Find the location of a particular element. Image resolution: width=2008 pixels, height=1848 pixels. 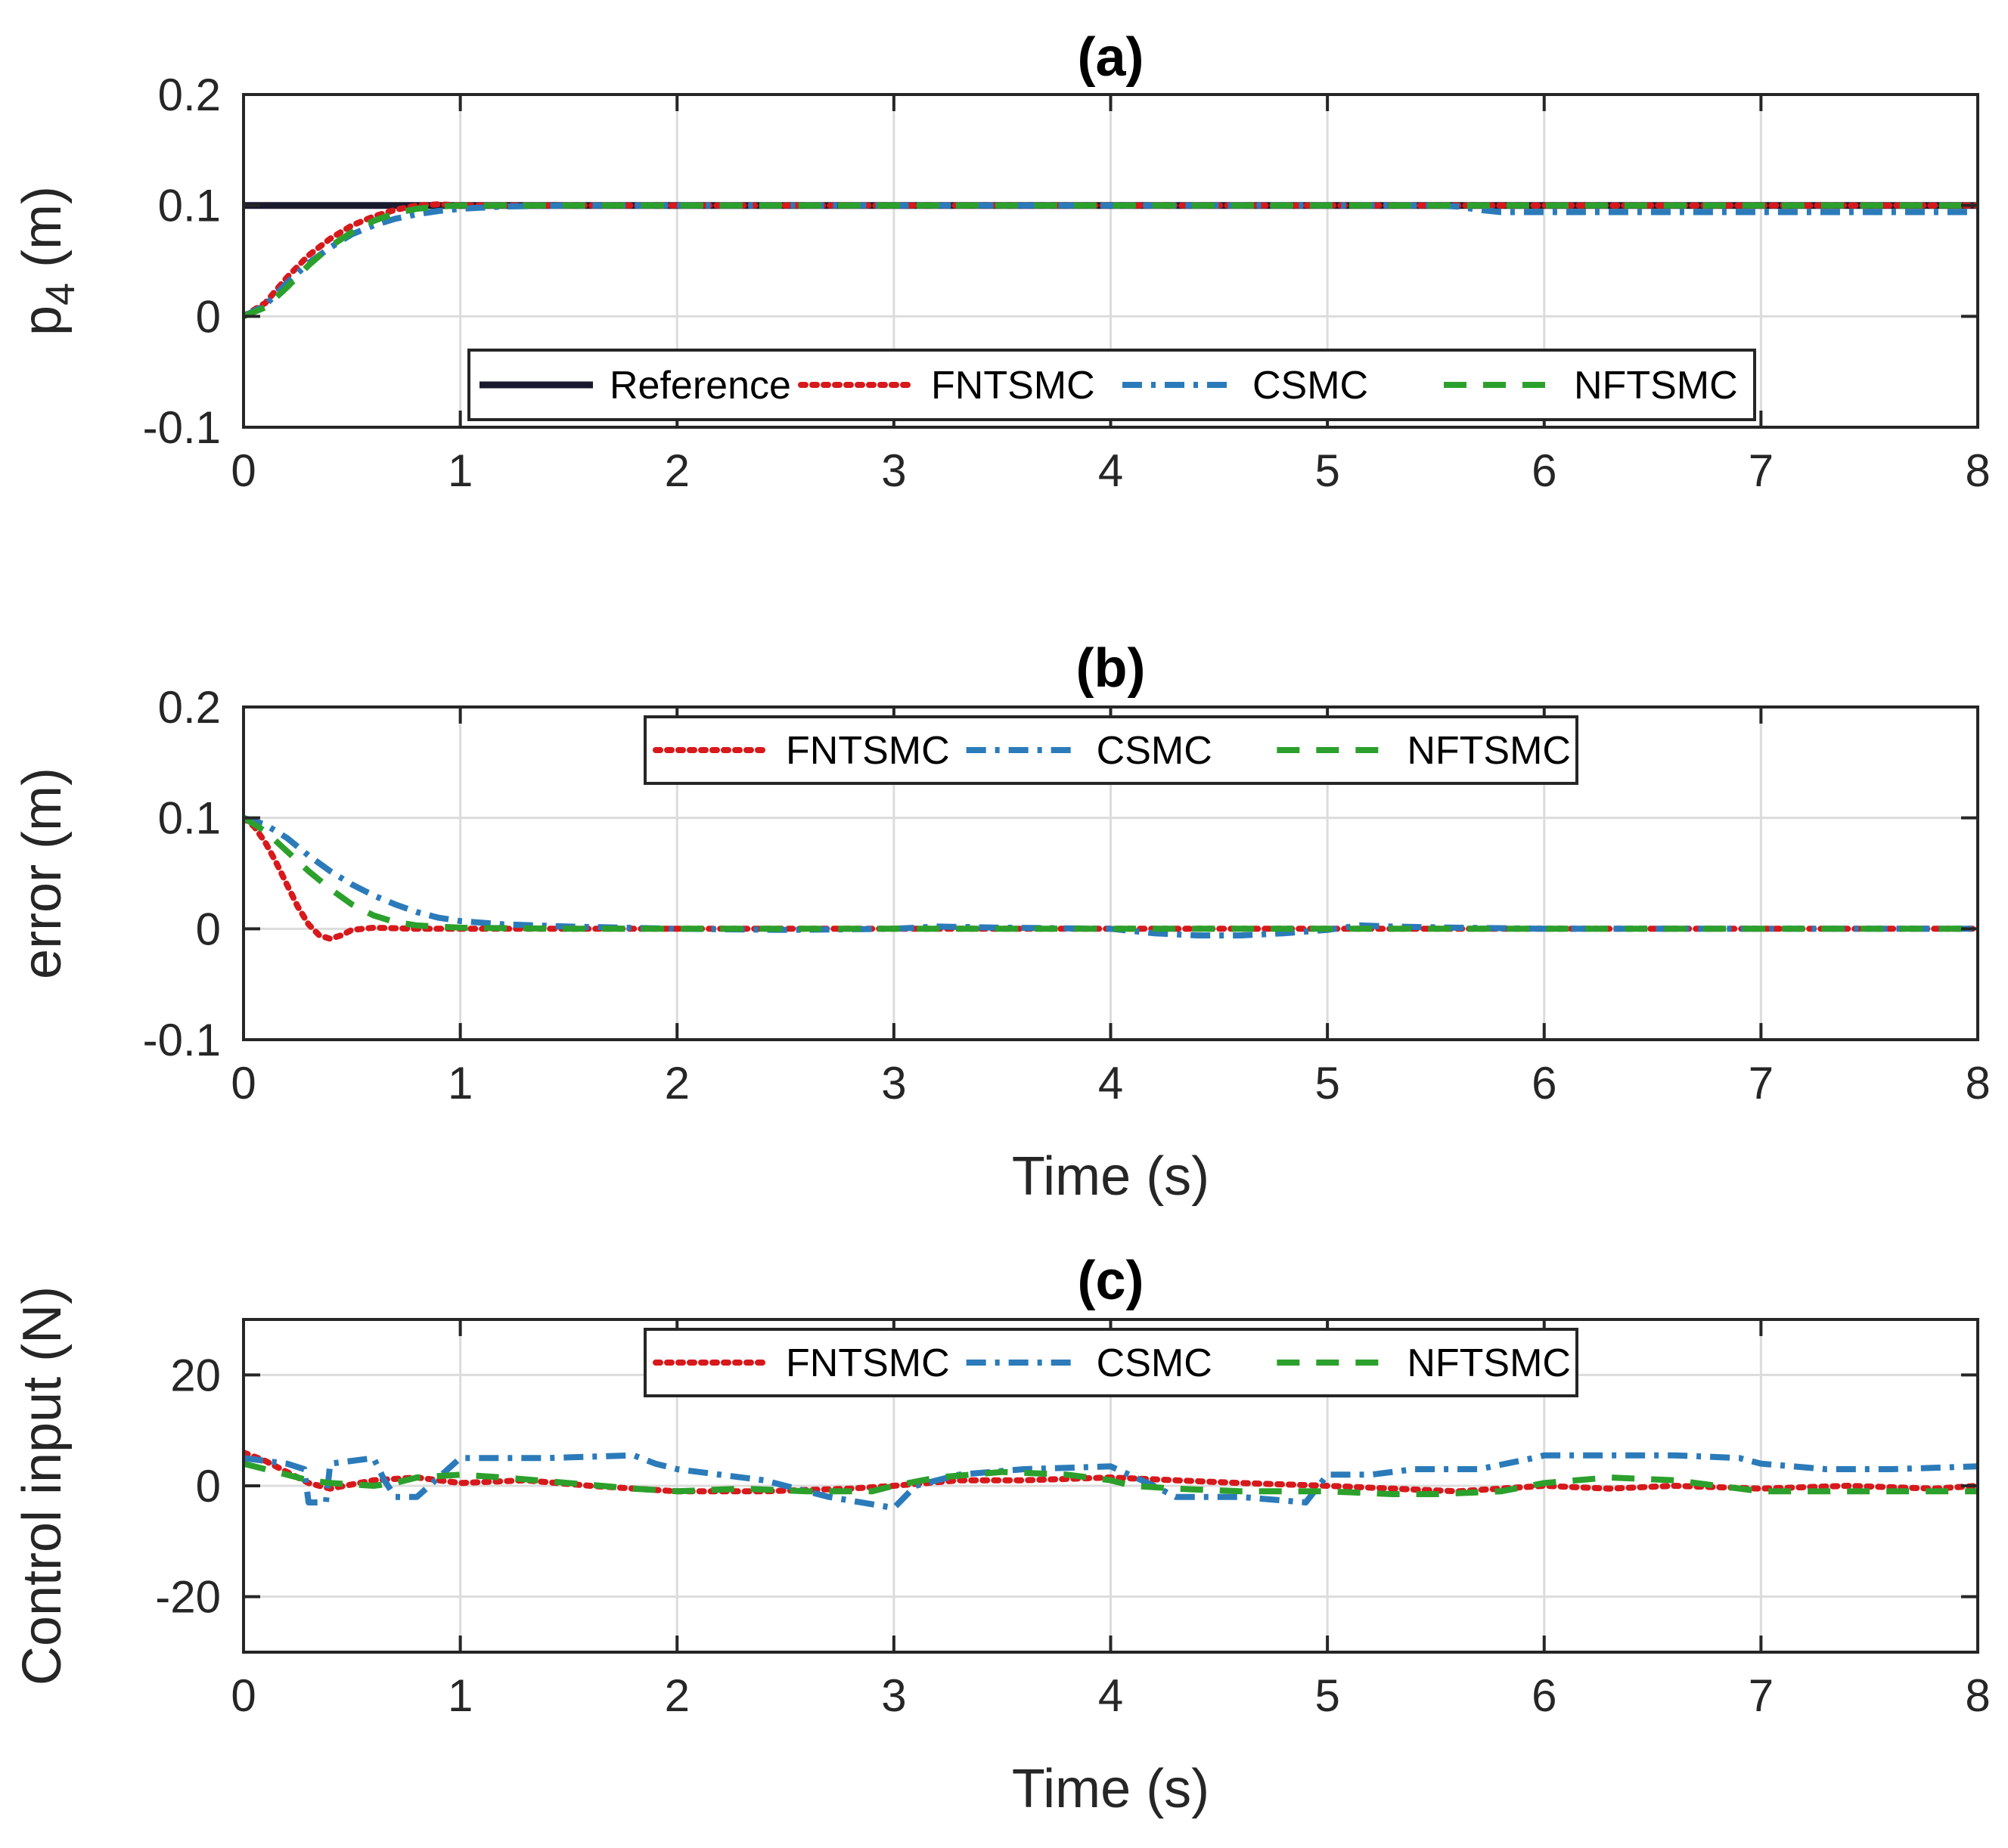

y-axis-label: error (m) is located at coordinates (43, 873).